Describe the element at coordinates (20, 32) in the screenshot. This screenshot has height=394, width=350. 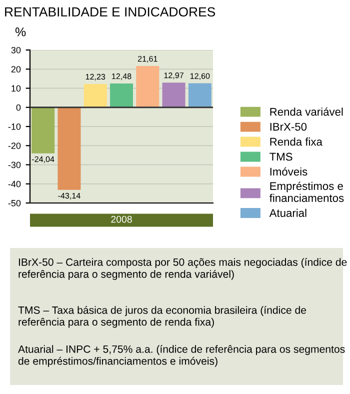
I see `y-axis-title: %` at that location.